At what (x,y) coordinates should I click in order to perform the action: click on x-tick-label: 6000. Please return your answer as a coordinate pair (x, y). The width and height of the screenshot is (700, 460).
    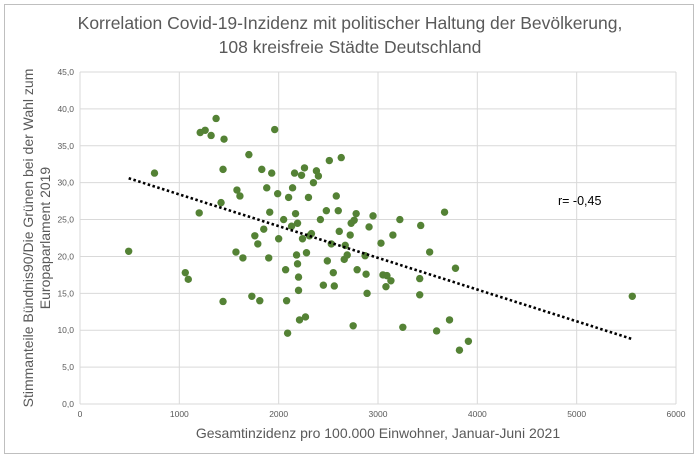
    Looking at the image, I should click on (676, 414).